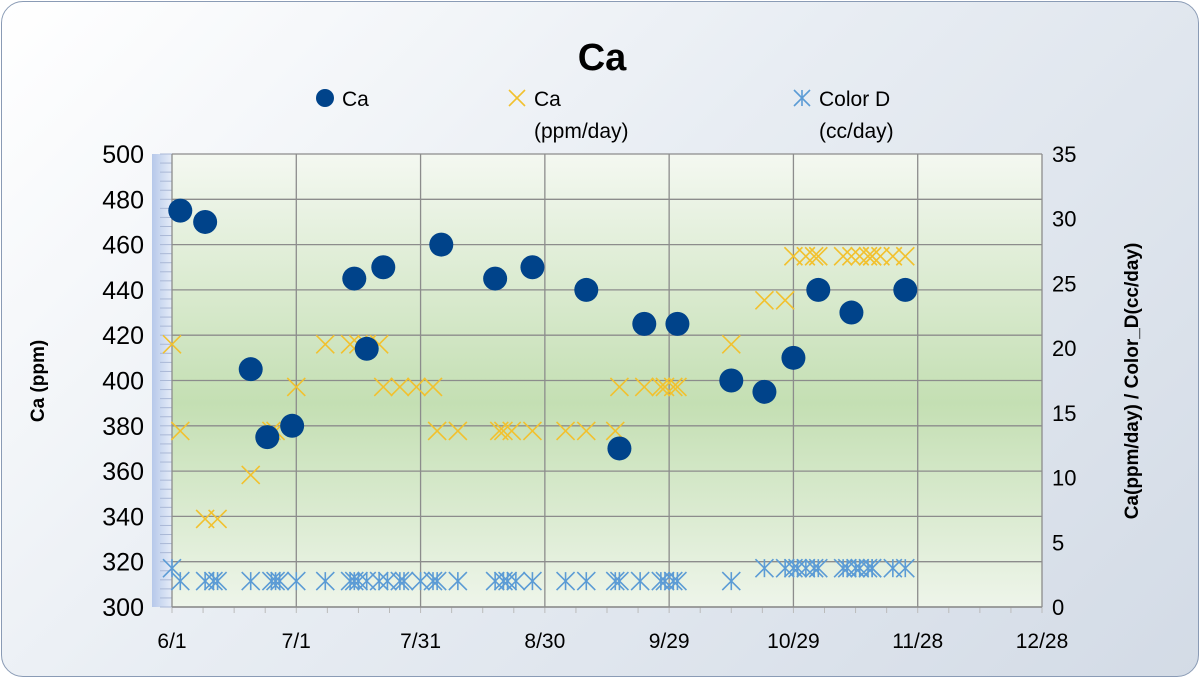  Describe the element at coordinates (1064, 154) in the screenshot. I see `y2-tick-label: 35` at that location.